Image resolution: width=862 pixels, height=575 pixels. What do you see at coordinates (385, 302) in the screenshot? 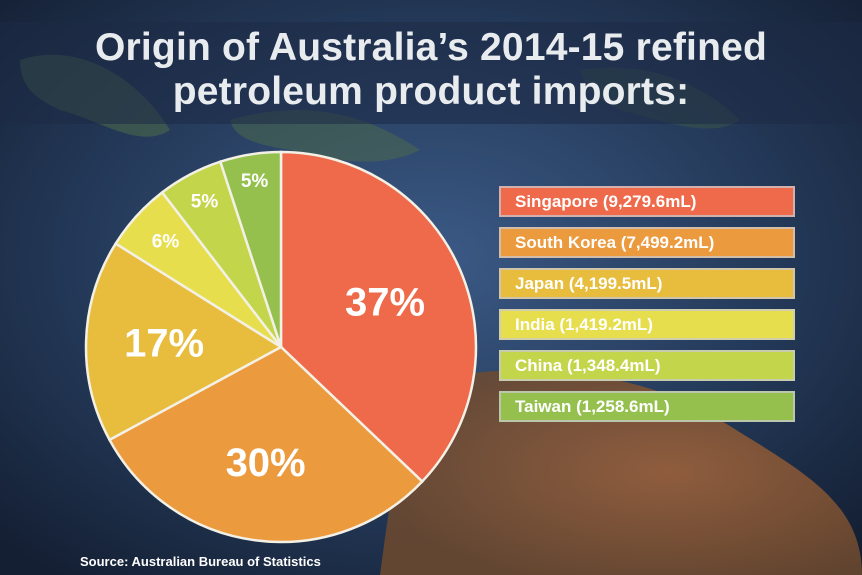
I see `slice-percent-label: 37%` at bounding box center [385, 302].